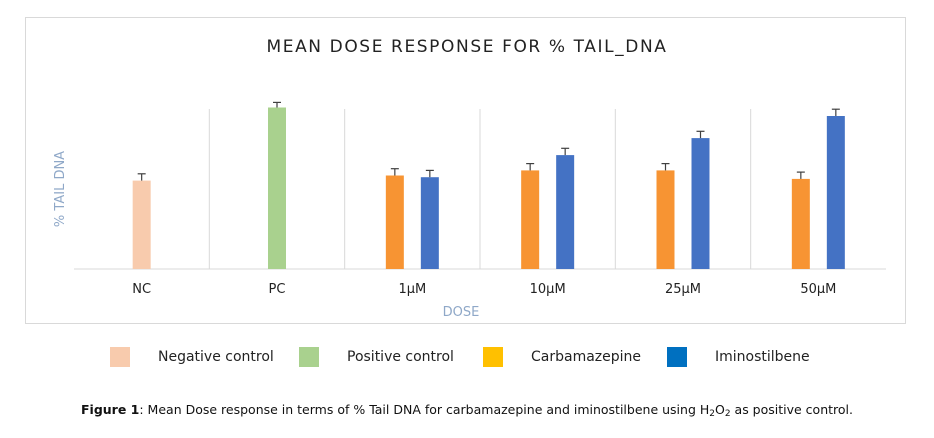 The width and height of the screenshot is (934, 438). I want to click on legend-swatch-iminostilbene, so click(677, 357).